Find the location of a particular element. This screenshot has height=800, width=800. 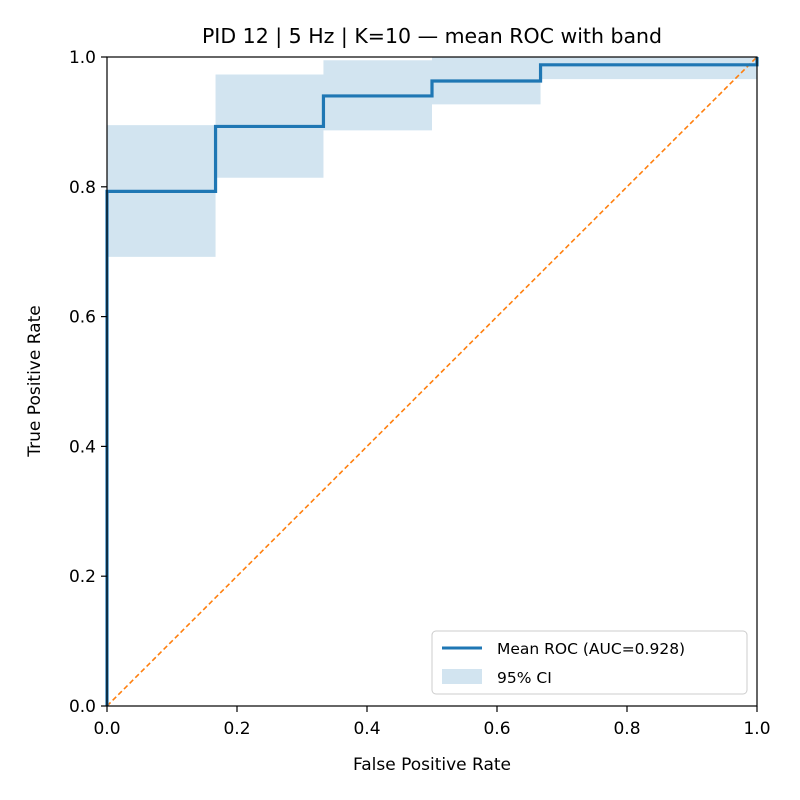

y-axis: 0.0 0.2 0.4 0.6 0.8 1.0 is located at coordinates (88, 382).